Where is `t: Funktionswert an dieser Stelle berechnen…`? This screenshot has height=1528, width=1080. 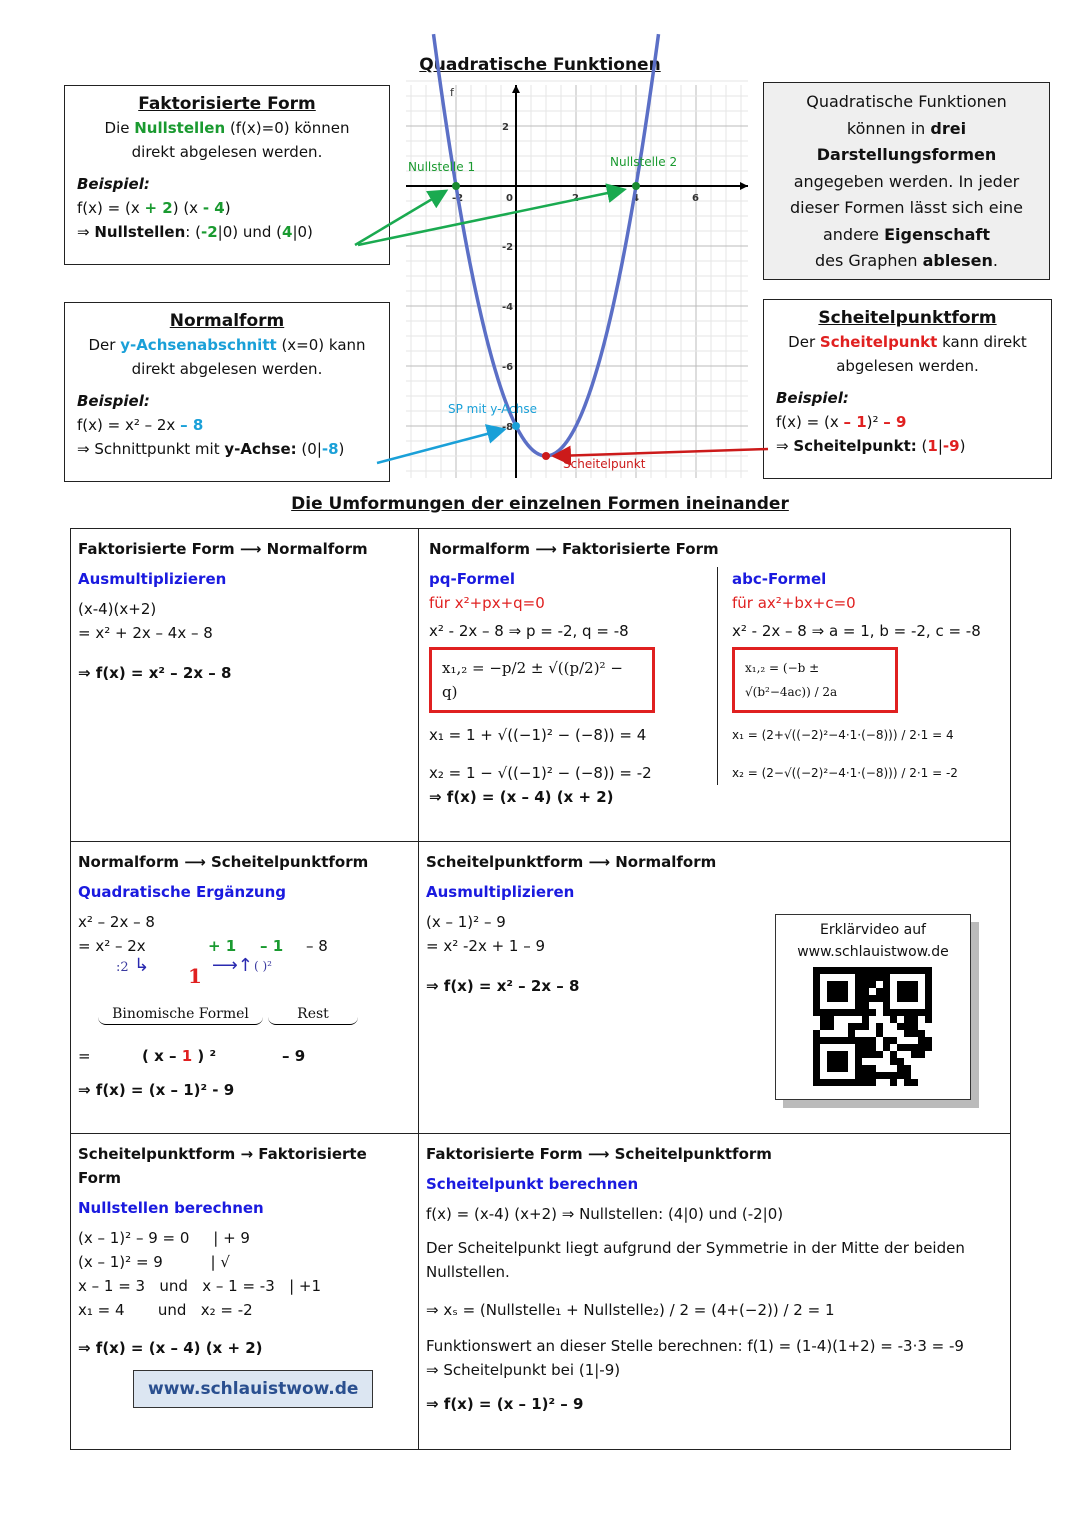 t: Funktionswert an dieser Stelle berechnen… is located at coordinates (695, 1346).